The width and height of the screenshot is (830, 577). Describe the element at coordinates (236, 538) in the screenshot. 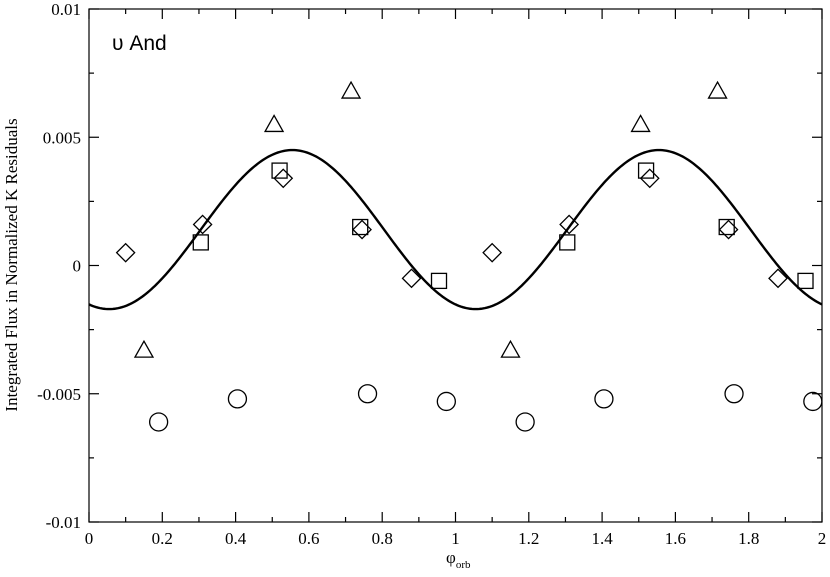

I see `x-tick-label: 0.4` at that location.